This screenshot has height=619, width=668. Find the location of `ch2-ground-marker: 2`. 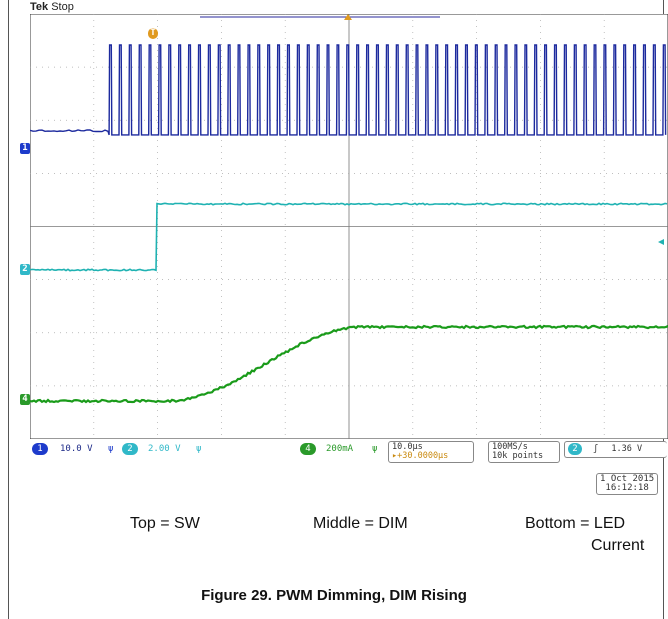

ch2-ground-marker: 2 is located at coordinates (25, 269).